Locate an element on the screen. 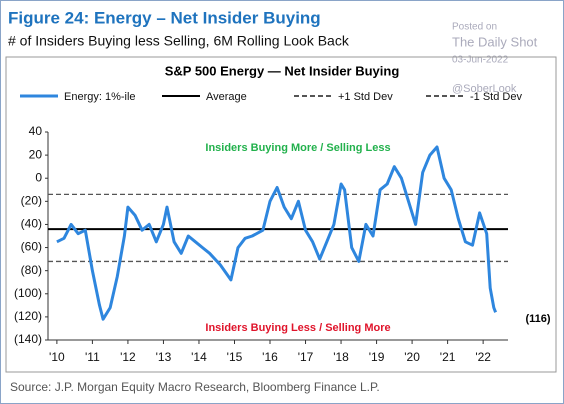 The image size is (564, 404). legend-label: Average is located at coordinates (226, 97).